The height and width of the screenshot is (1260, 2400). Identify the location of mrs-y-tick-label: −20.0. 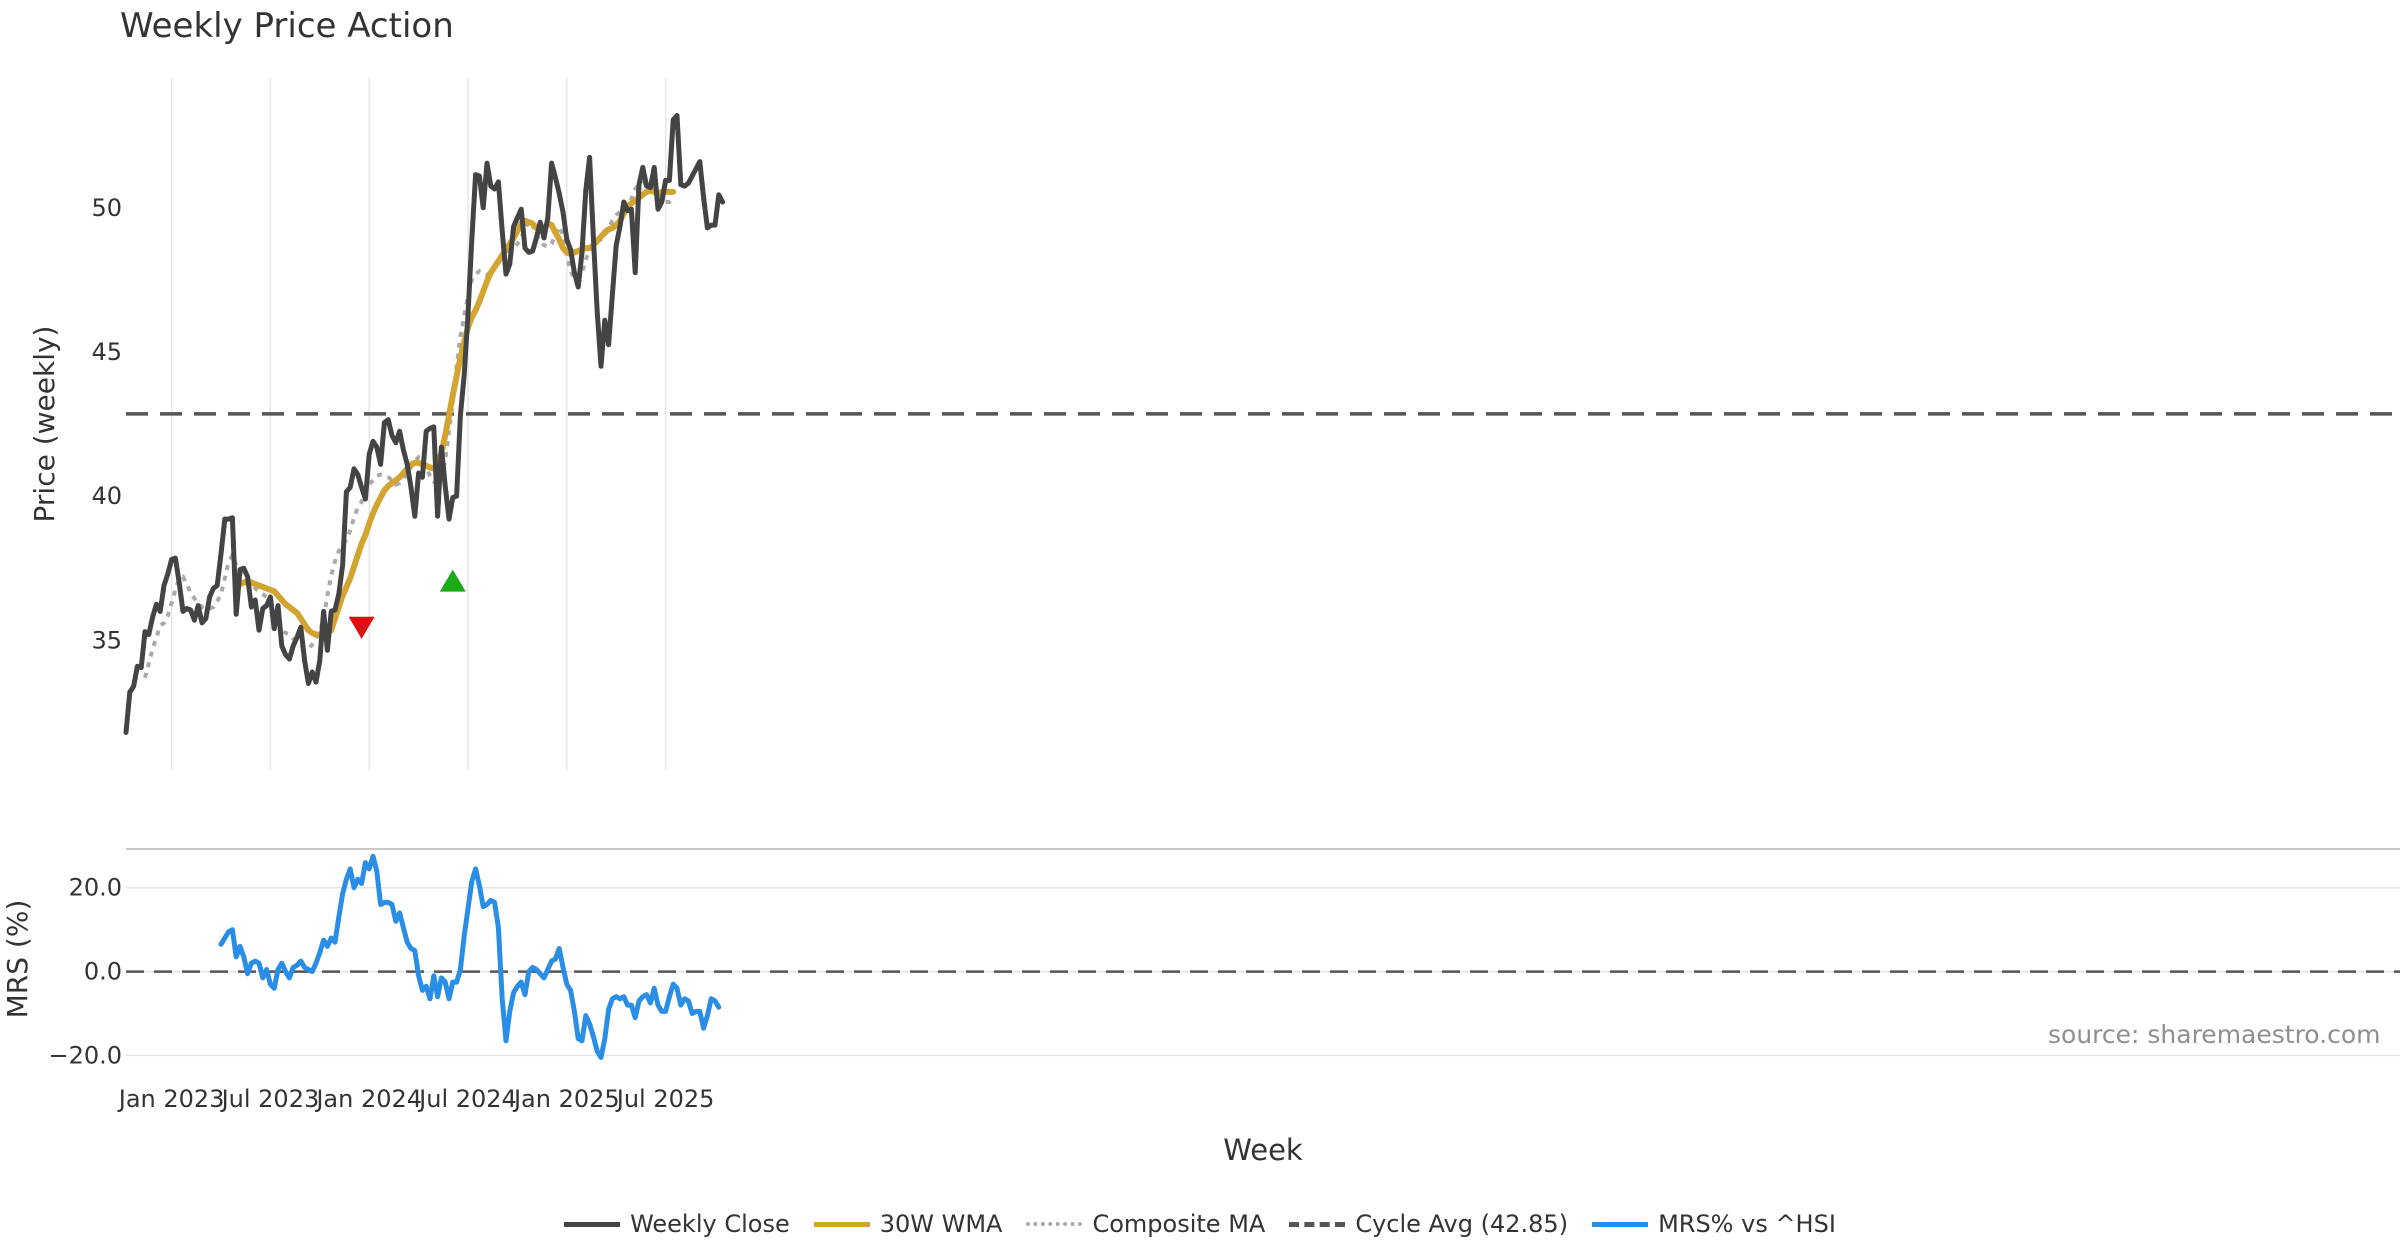
(85, 1055).